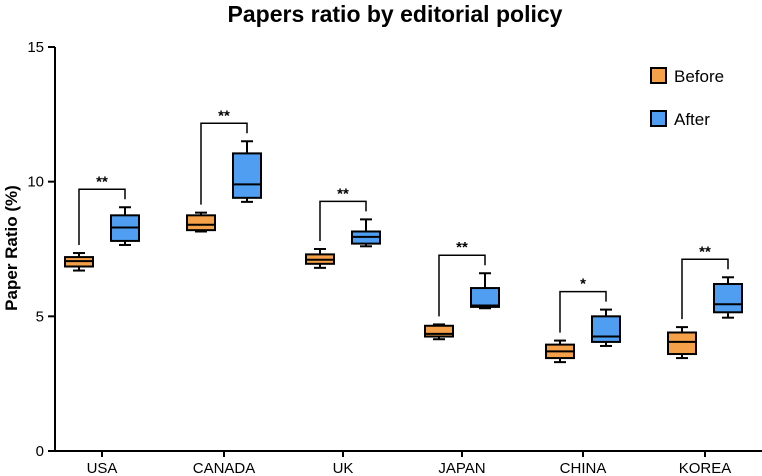  What do you see at coordinates (583, 468) in the screenshot?
I see `x-tick-label: CHINA` at bounding box center [583, 468].